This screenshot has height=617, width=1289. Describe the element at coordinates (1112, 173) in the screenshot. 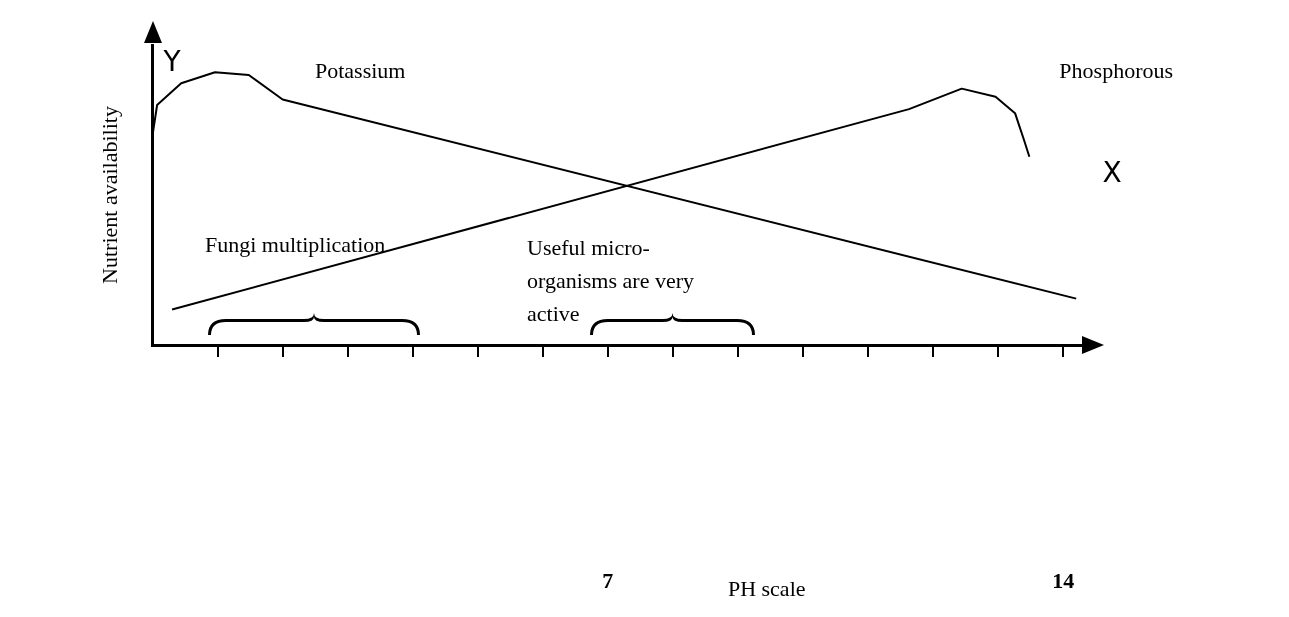

I see `text: X` at that location.